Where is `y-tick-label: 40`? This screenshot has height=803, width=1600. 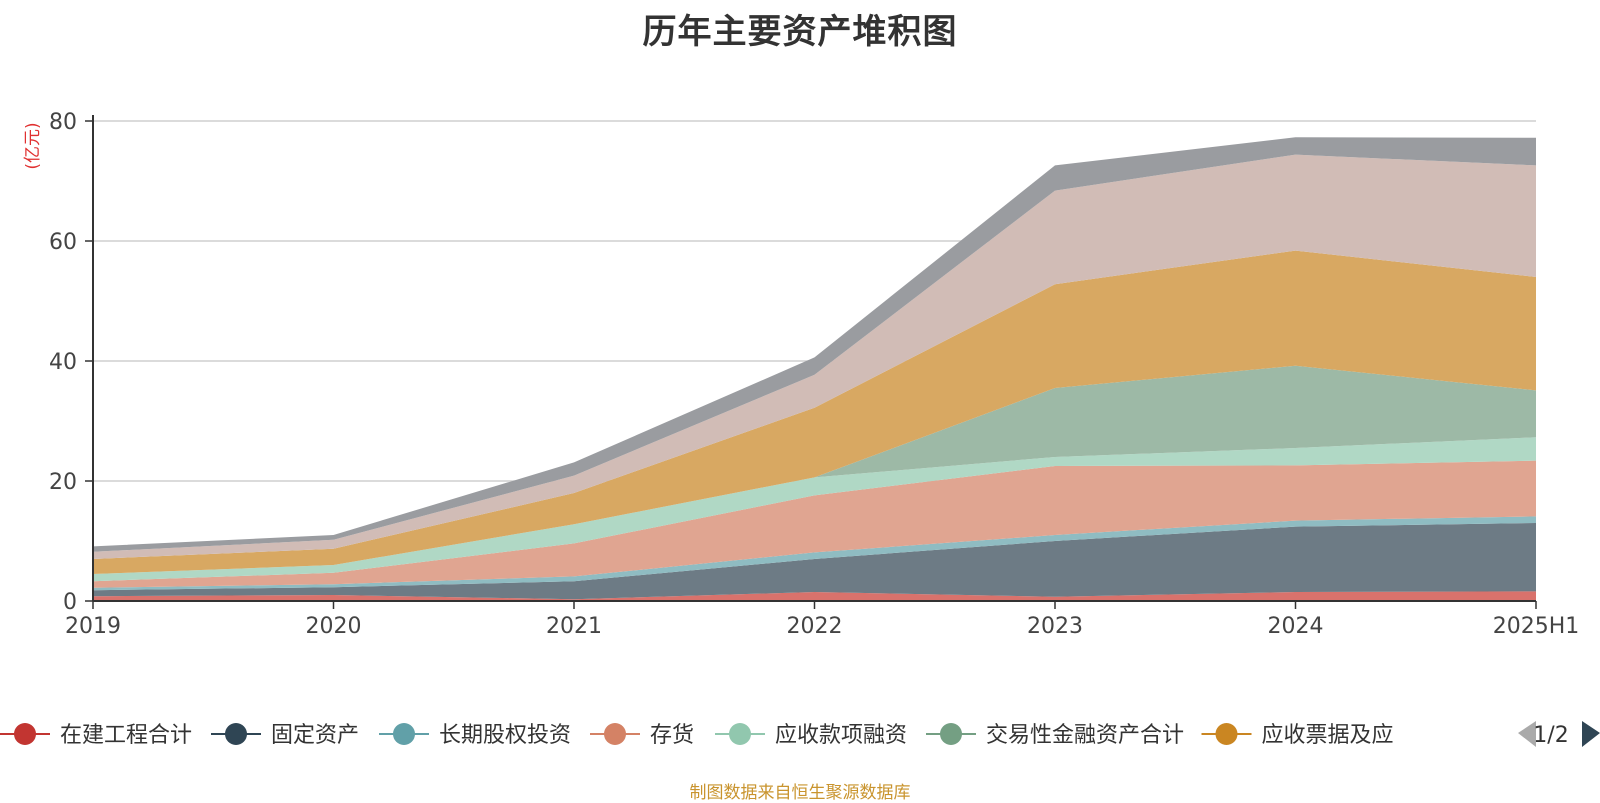 y-tick-label: 40 is located at coordinates (63, 362).